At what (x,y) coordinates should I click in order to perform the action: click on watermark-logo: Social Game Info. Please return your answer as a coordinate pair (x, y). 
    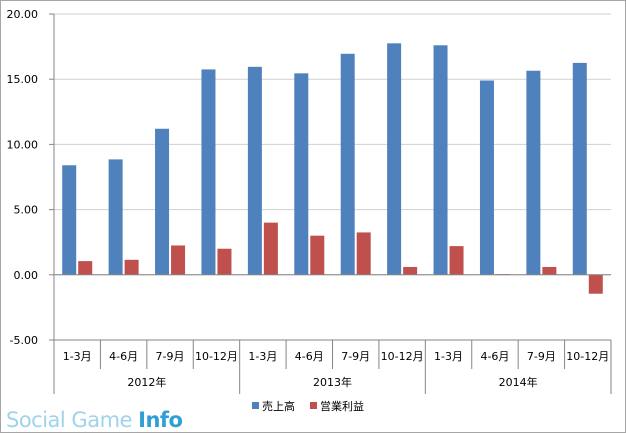
    Looking at the image, I should click on (94, 420).